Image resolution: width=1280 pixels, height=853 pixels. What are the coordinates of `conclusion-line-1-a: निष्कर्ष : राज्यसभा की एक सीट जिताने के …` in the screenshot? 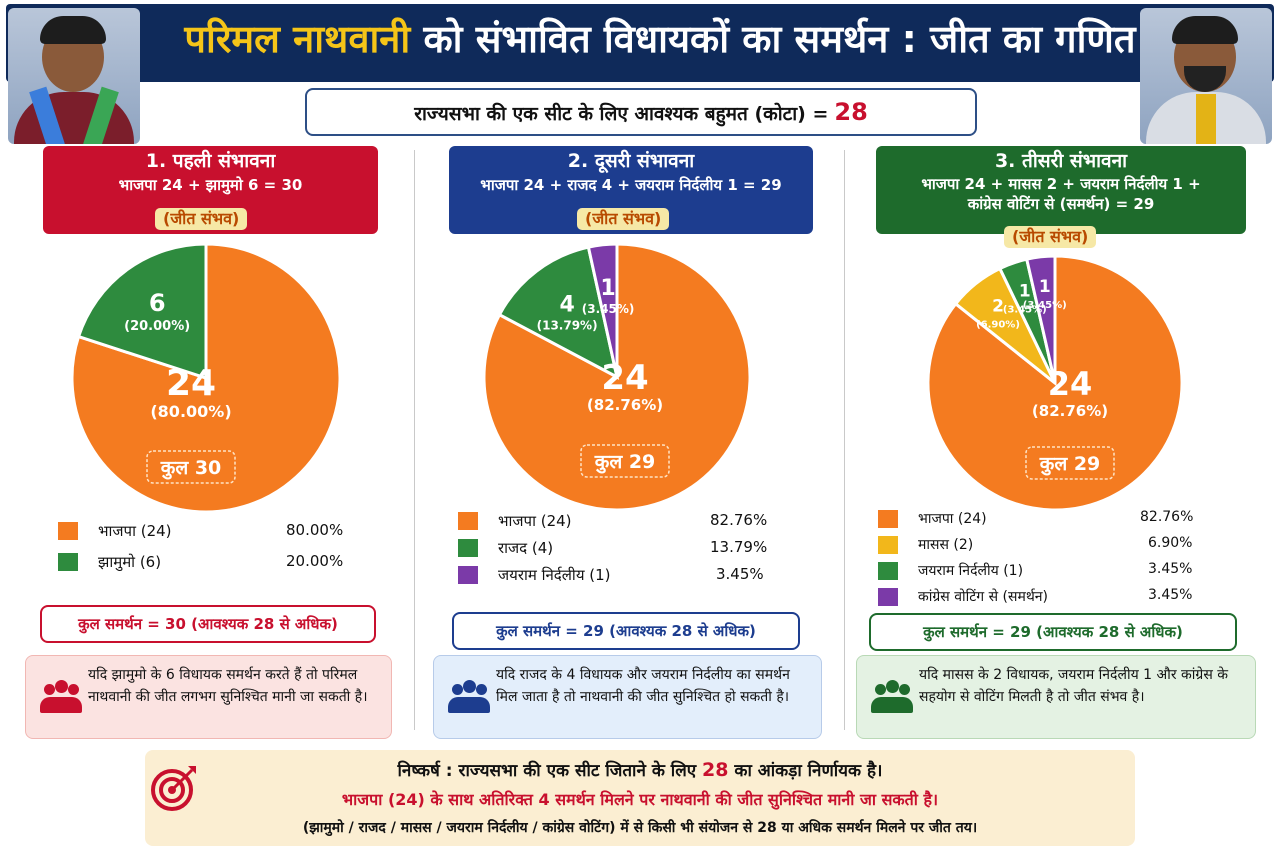 It's located at (547, 771).